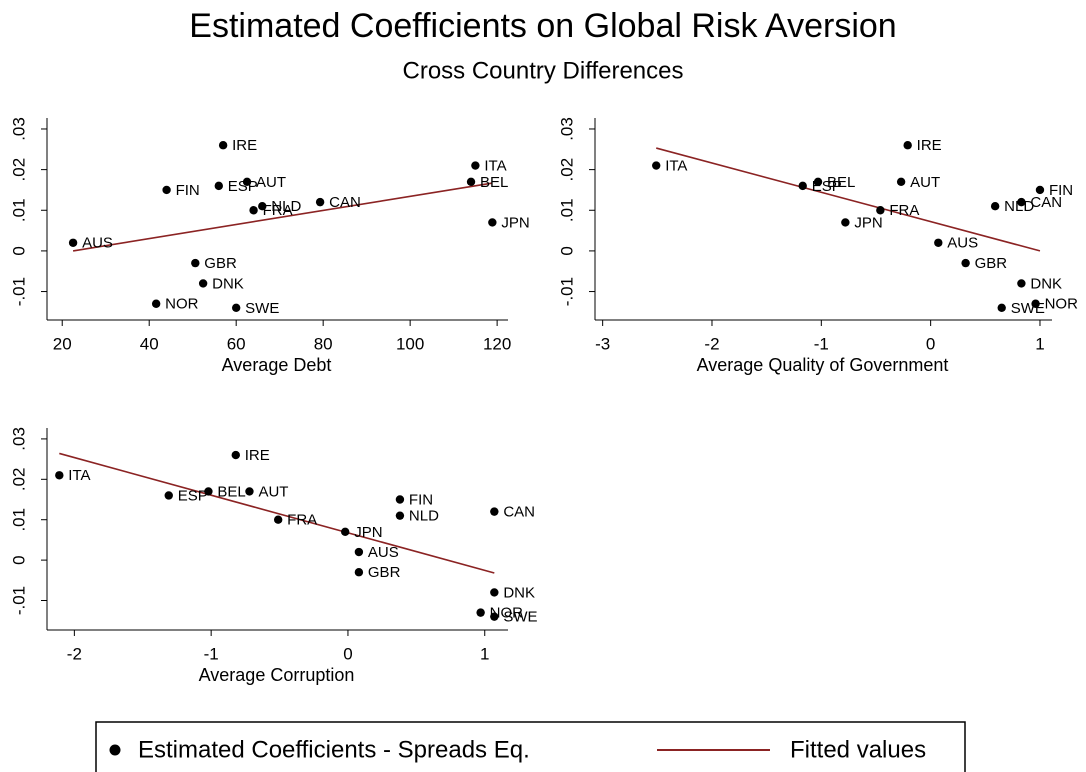 The width and height of the screenshot is (1086, 772). What do you see at coordinates (115, 750) in the screenshot?
I see `legend-symbol` at bounding box center [115, 750].